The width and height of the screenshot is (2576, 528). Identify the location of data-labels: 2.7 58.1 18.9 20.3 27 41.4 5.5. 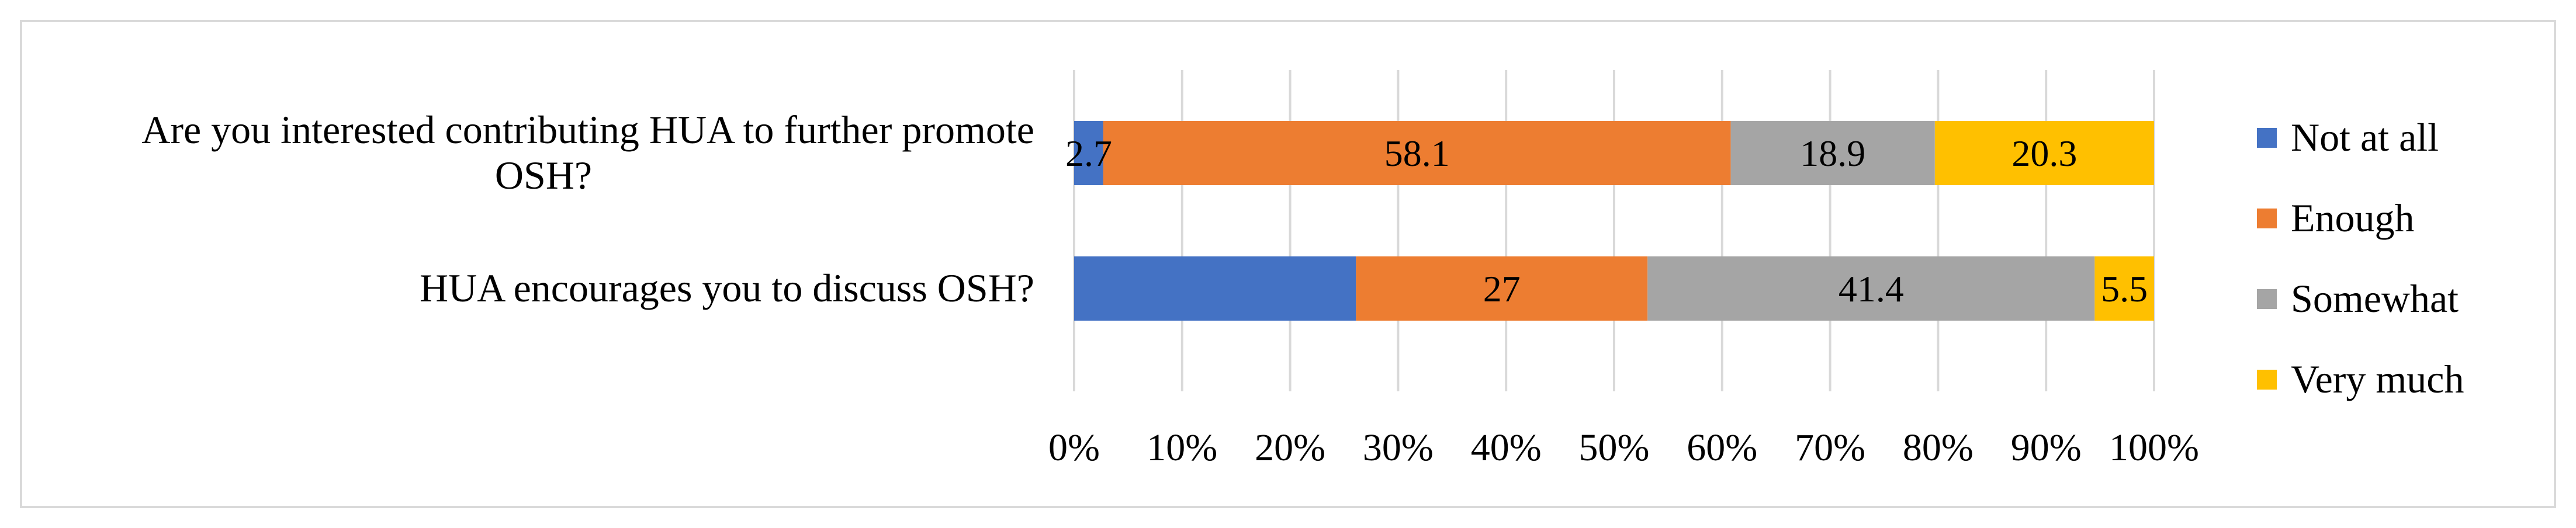
(1607, 222).